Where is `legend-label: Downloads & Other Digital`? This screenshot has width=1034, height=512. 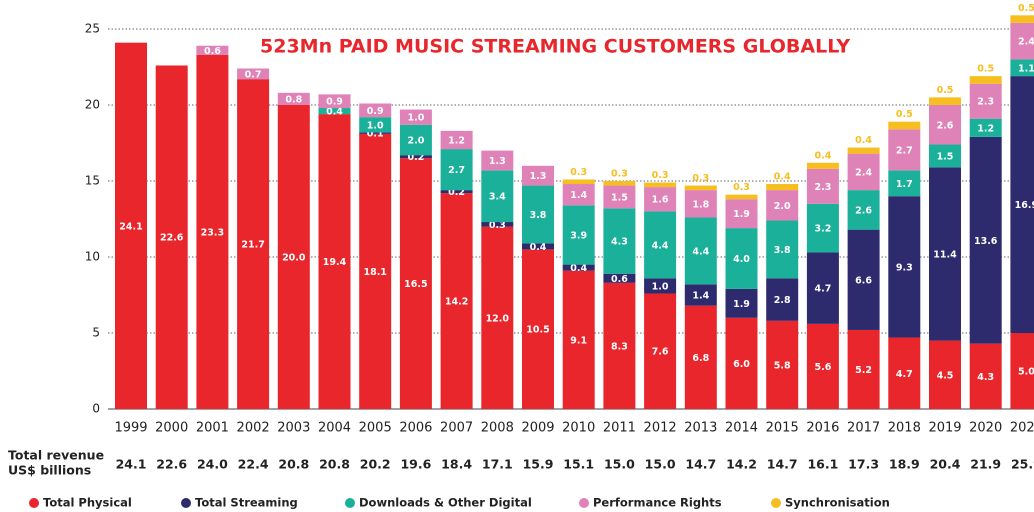 legend-label: Downloads & Other Digital is located at coordinates (445, 503).